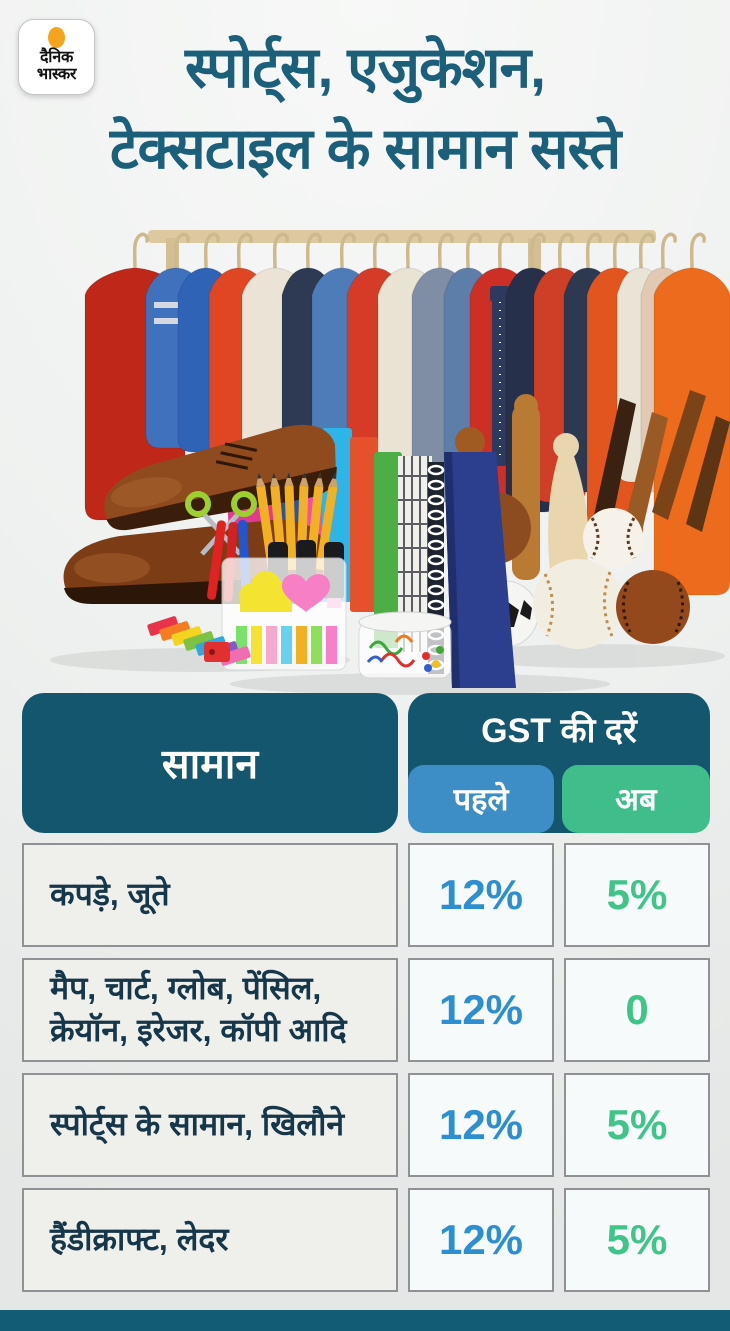 The width and height of the screenshot is (730, 1331). I want to click on title-line-1: स्पोर्ट्स, एजुकेशन,, so click(365, 68).